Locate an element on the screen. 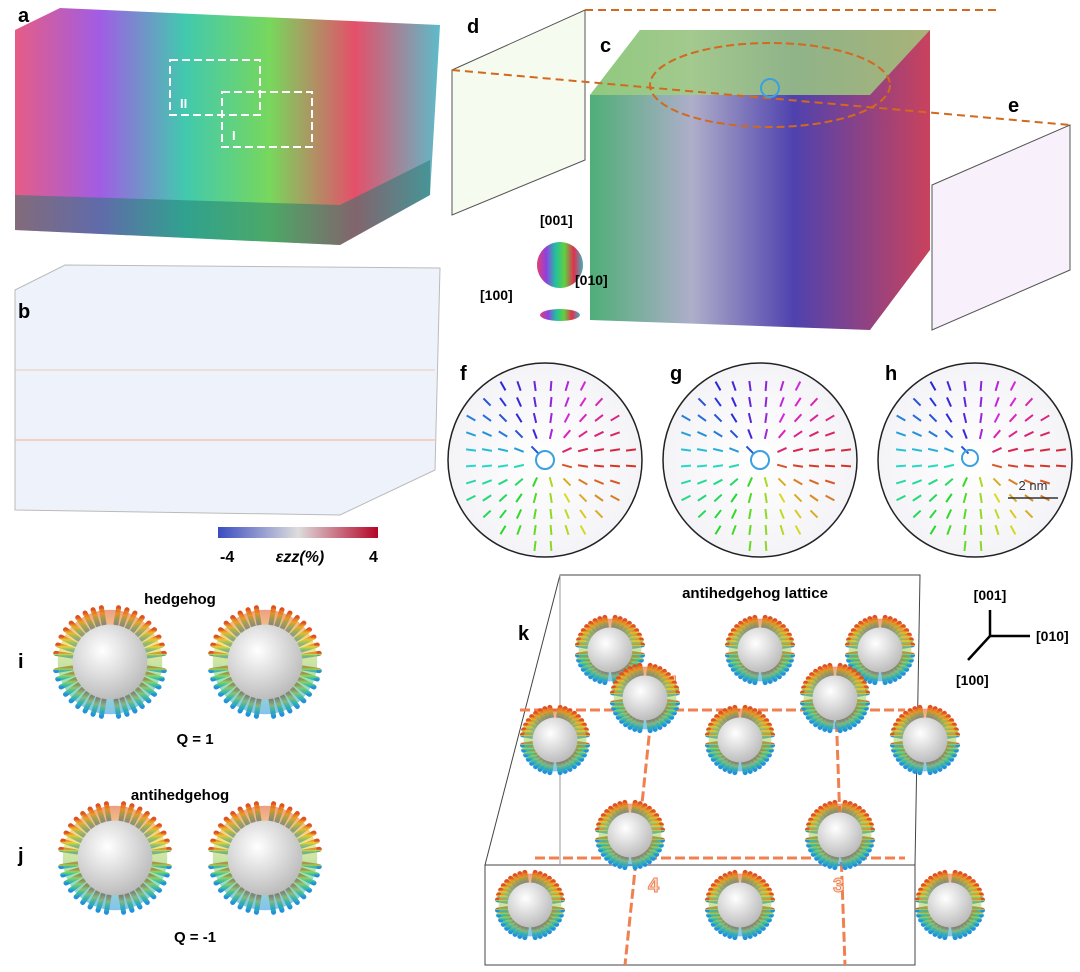  panel-label-d: d is located at coordinates (473, 27).